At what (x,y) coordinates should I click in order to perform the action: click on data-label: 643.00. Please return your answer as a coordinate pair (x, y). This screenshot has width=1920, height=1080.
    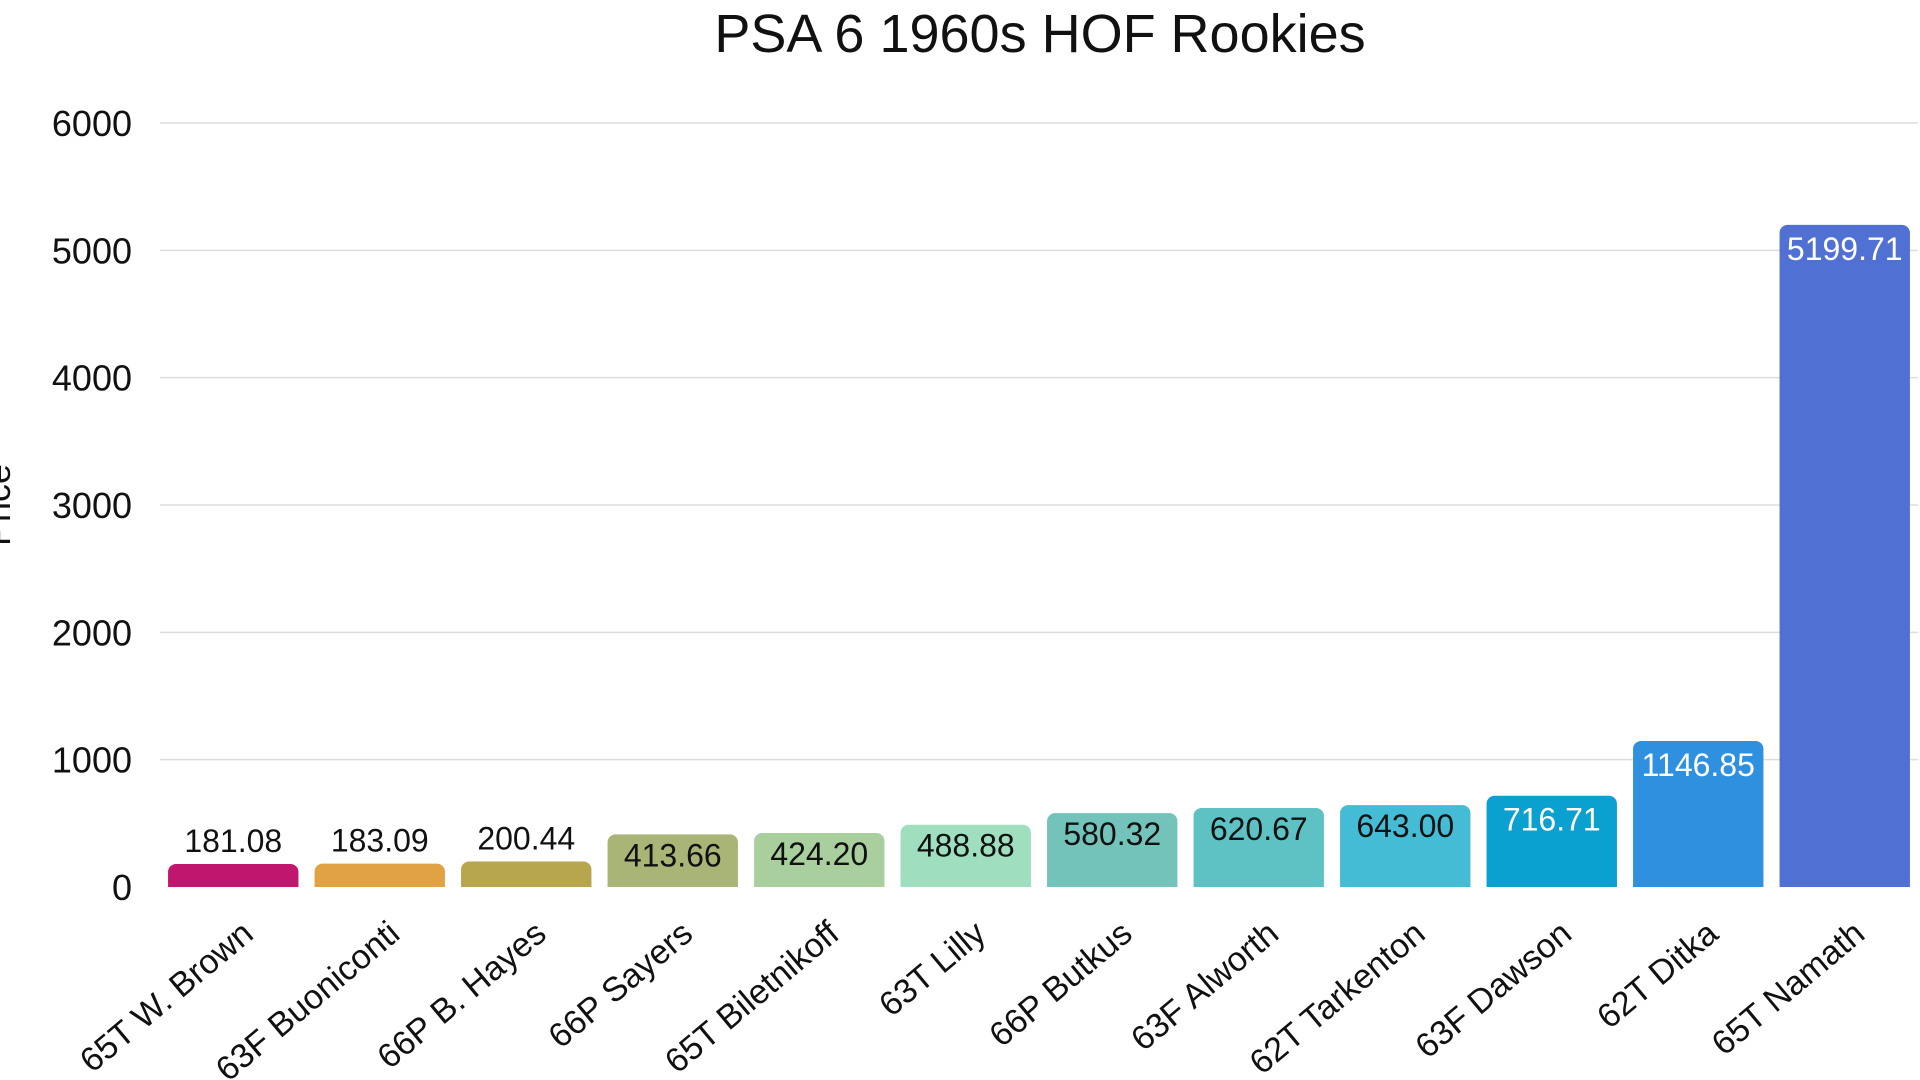
    Looking at the image, I should click on (1405, 826).